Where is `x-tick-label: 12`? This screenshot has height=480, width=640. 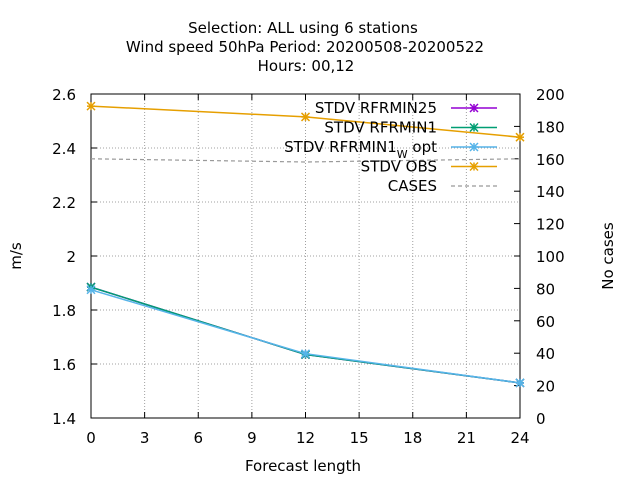 x-tick-label: 12 is located at coordinates (305, 438).